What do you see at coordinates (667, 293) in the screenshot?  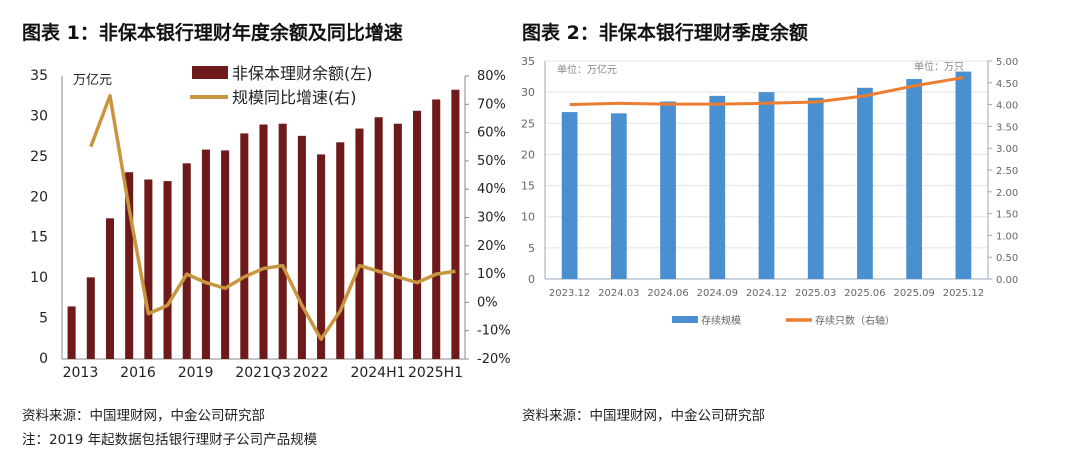 I see `x-tick-label: 2024.06` at bounding box center [667, 293].